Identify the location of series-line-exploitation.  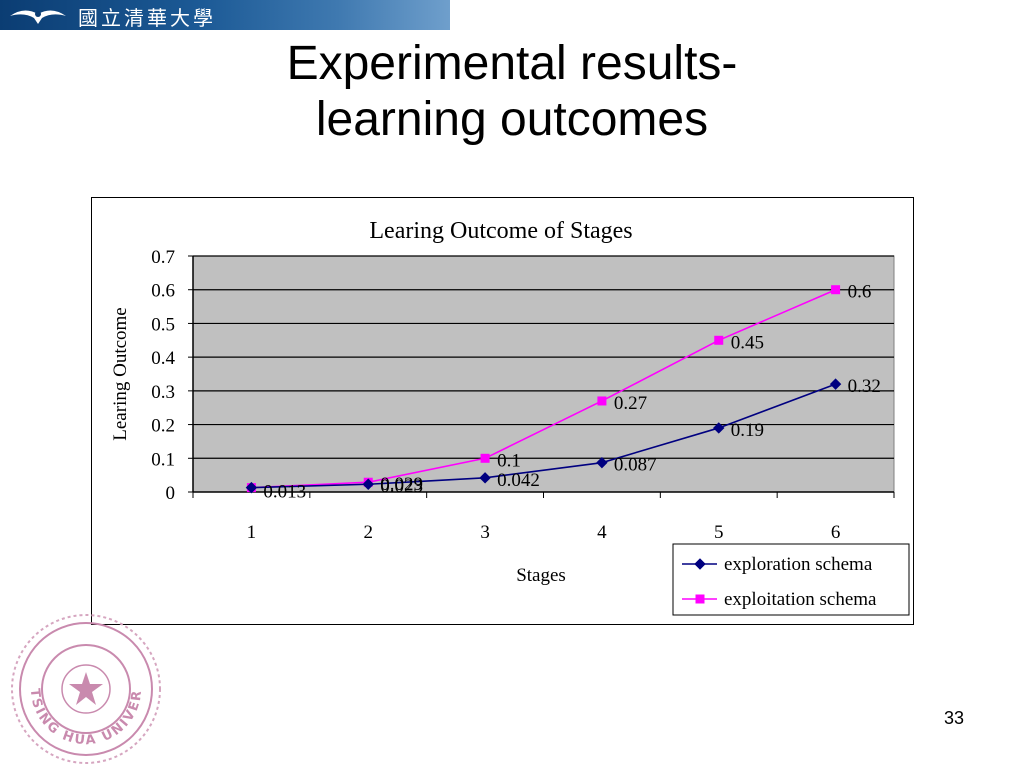
(543, 388).